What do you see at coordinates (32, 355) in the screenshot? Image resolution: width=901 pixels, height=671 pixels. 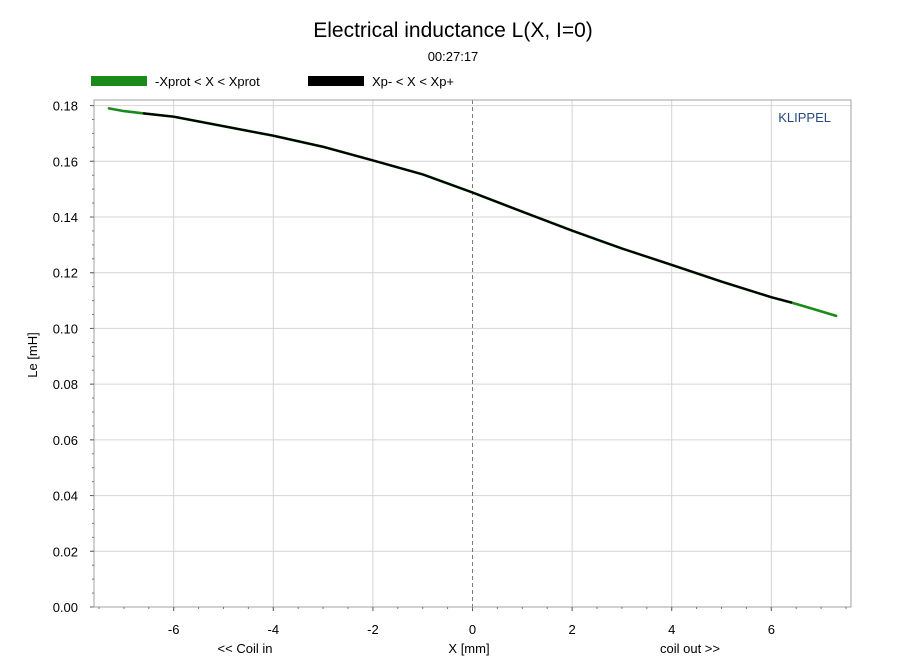 I see `y-axis-label: Le [mH]` at bounding box center [32, 355].